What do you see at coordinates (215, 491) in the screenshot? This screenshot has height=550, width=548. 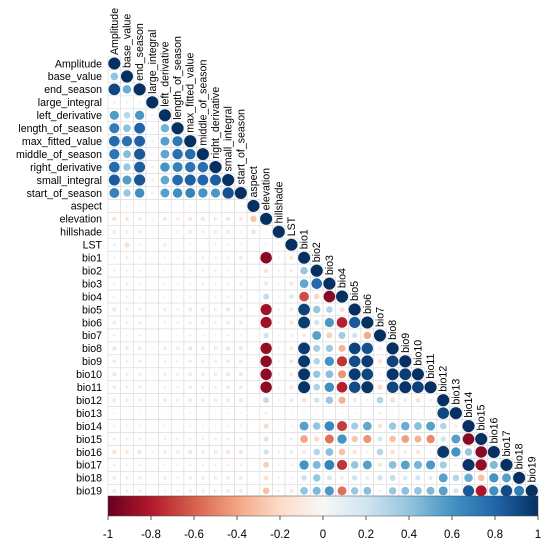 I see `corr-circle-bio19-right_derivative` at bounding box center [215, 491].